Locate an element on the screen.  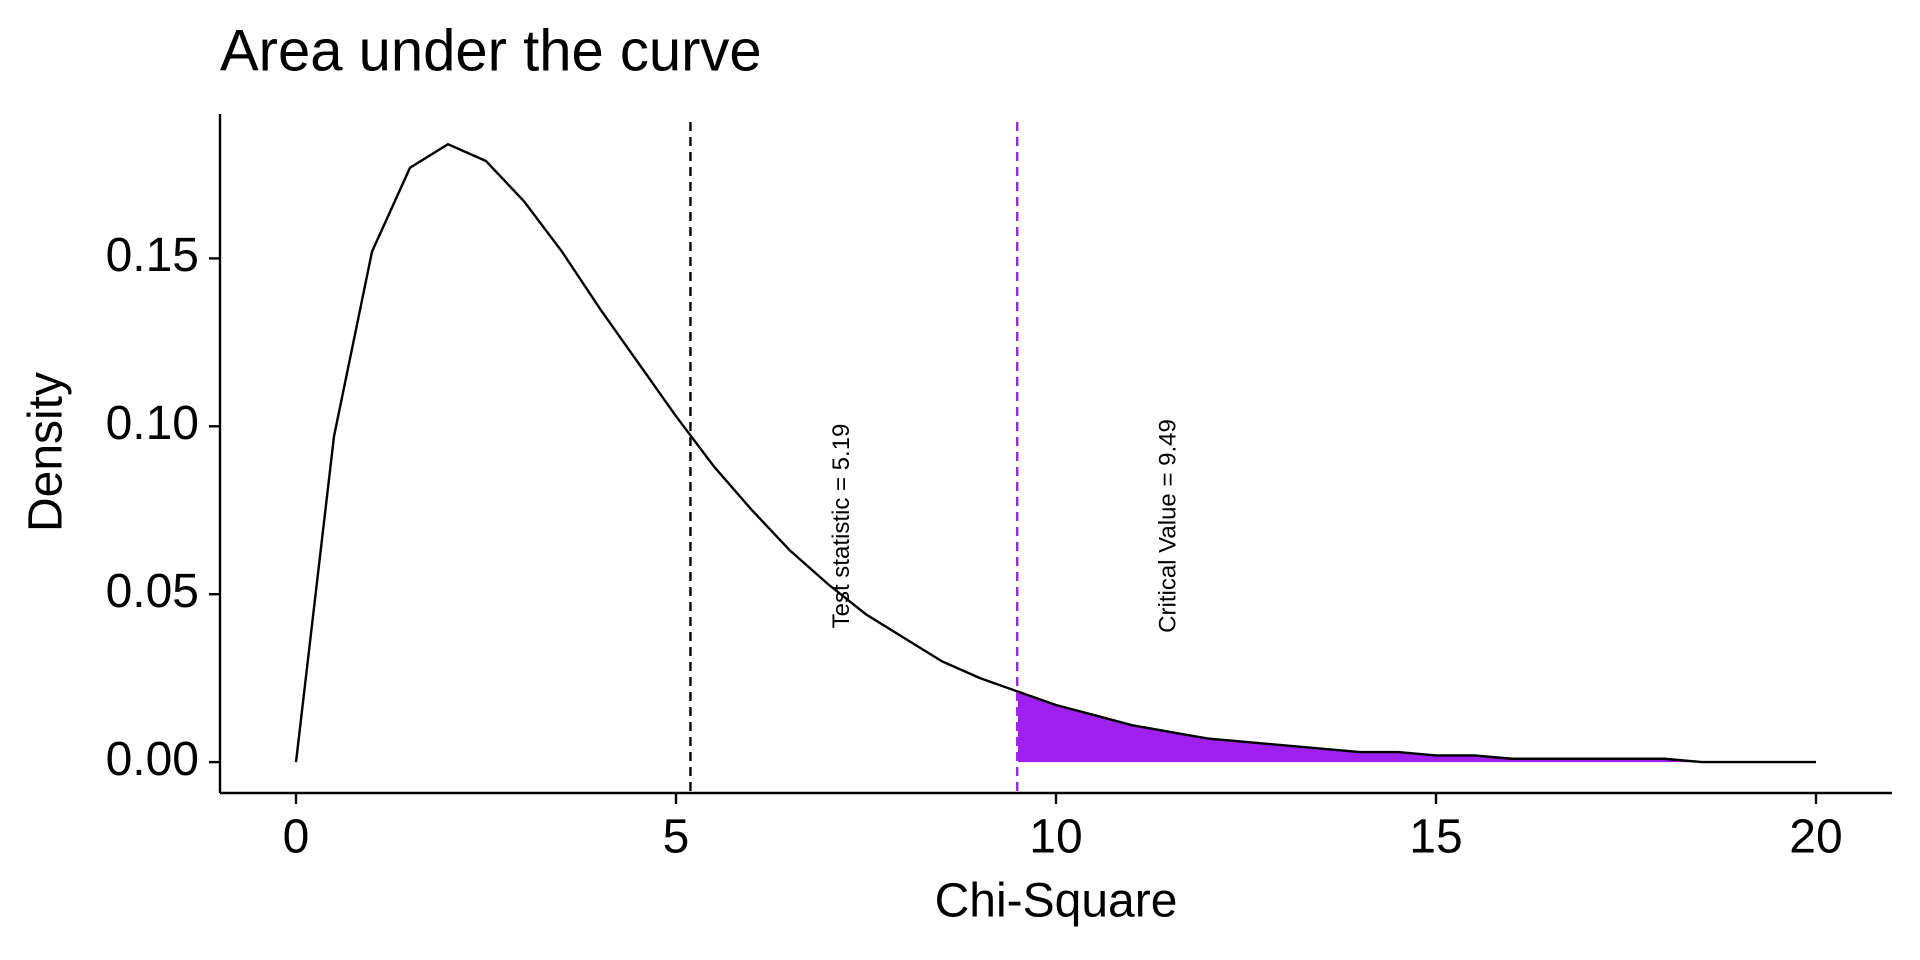
x-tick-label: 15 is located at coordinates (1435, 837).